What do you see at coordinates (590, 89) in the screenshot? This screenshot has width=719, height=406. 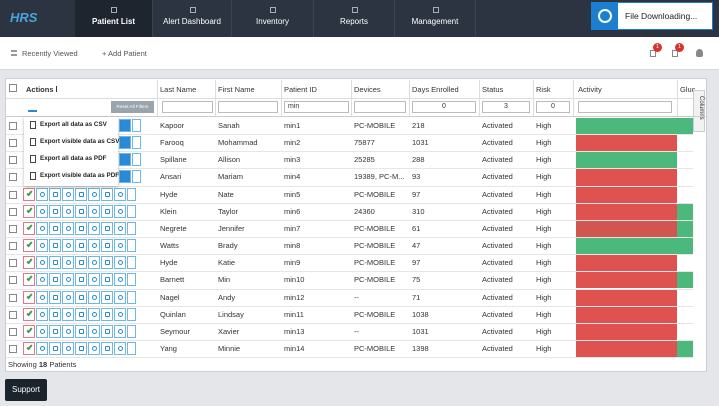 I see `column-header: Activity` at bounding box center [590, 89].